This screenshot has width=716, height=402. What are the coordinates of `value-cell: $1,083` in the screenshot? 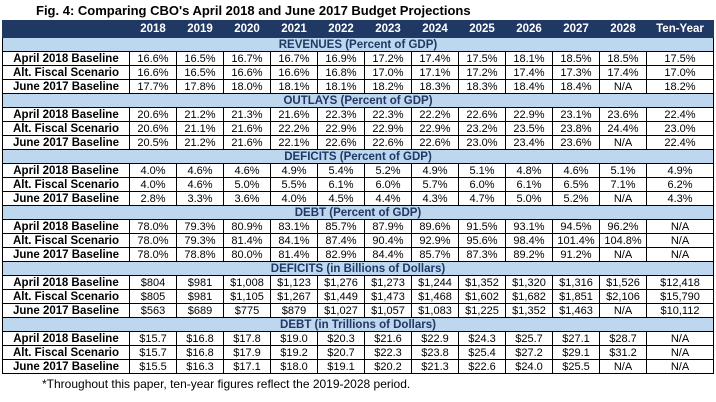 It's located at (435, 310).